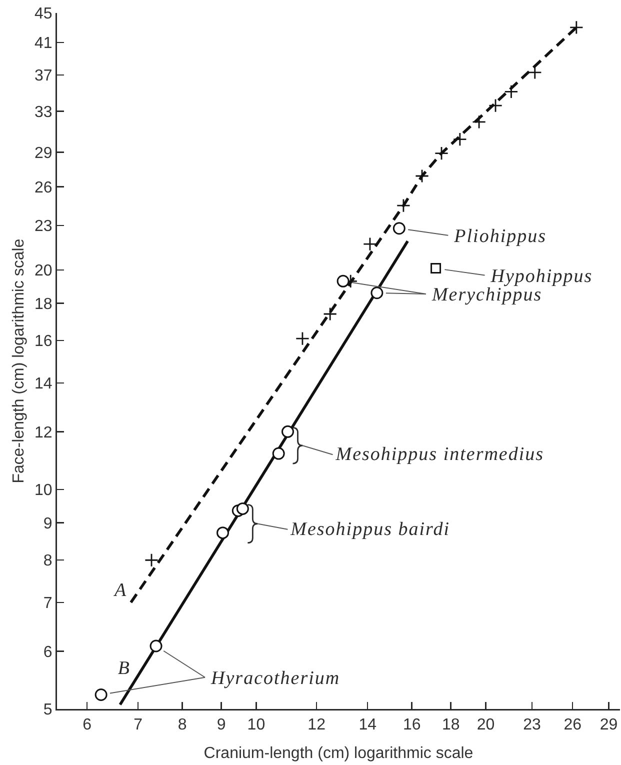 Image resolution: width=621 pixels, height=765 pixels. Describe the element at coordinates (138, 725) in the screenshot. I see `x-tick-label: 7` at that location.